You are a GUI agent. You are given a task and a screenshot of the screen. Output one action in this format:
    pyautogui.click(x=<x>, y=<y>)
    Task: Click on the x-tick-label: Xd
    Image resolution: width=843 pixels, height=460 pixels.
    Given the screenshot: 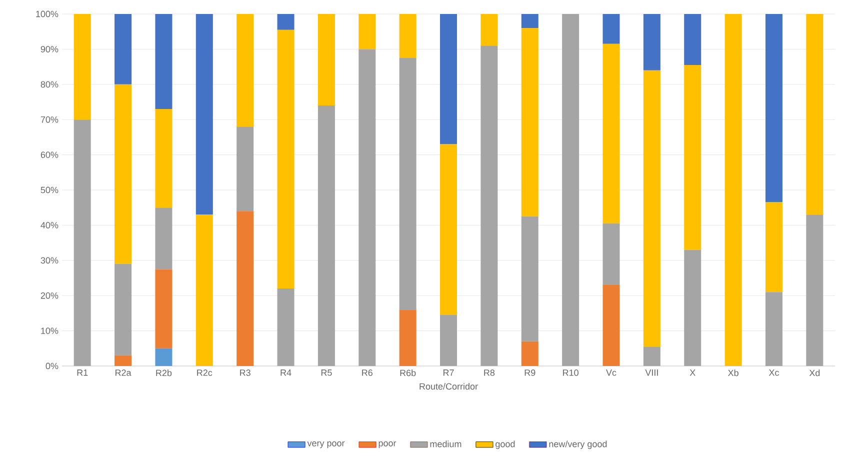 What is the action you would take?
    pyautogui.click(x=814, y=373)
    